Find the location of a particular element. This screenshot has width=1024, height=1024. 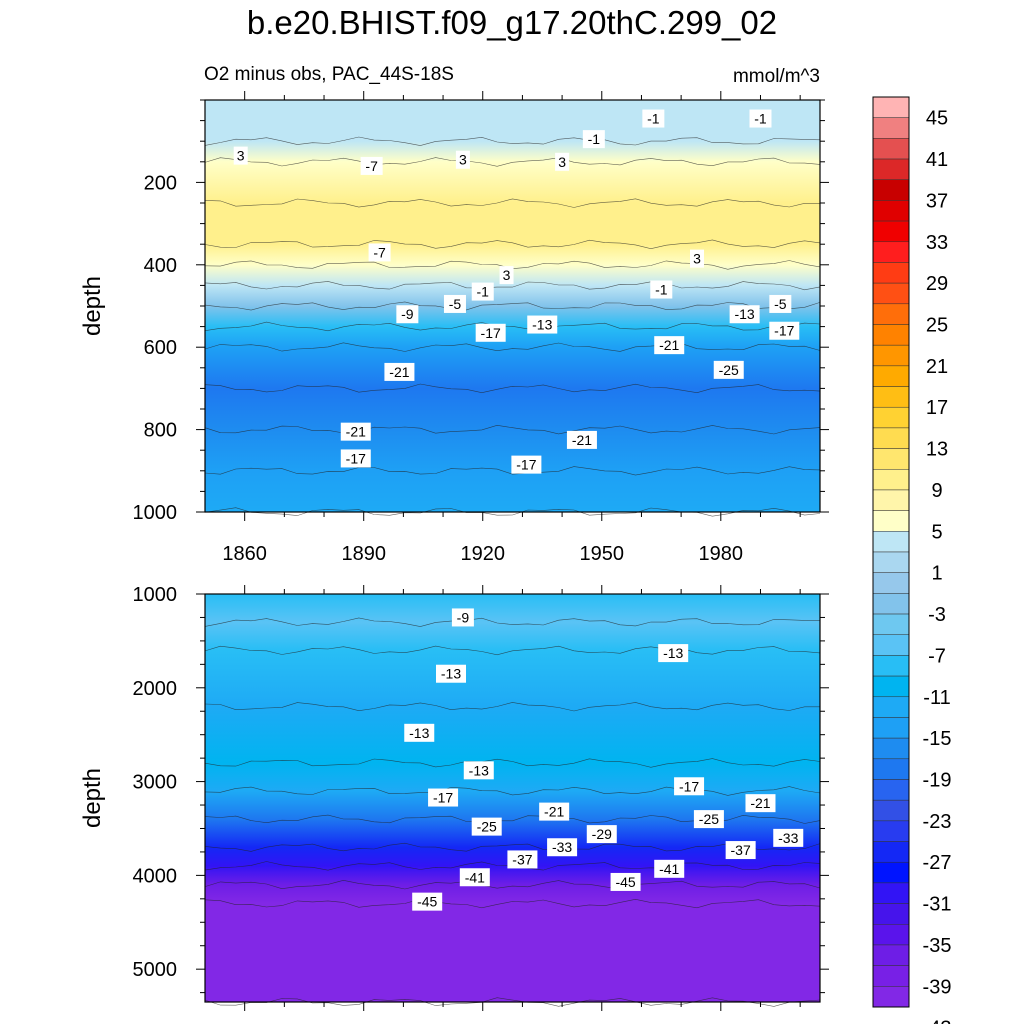

contour-label: -37 is located at coordinates (741, 850).